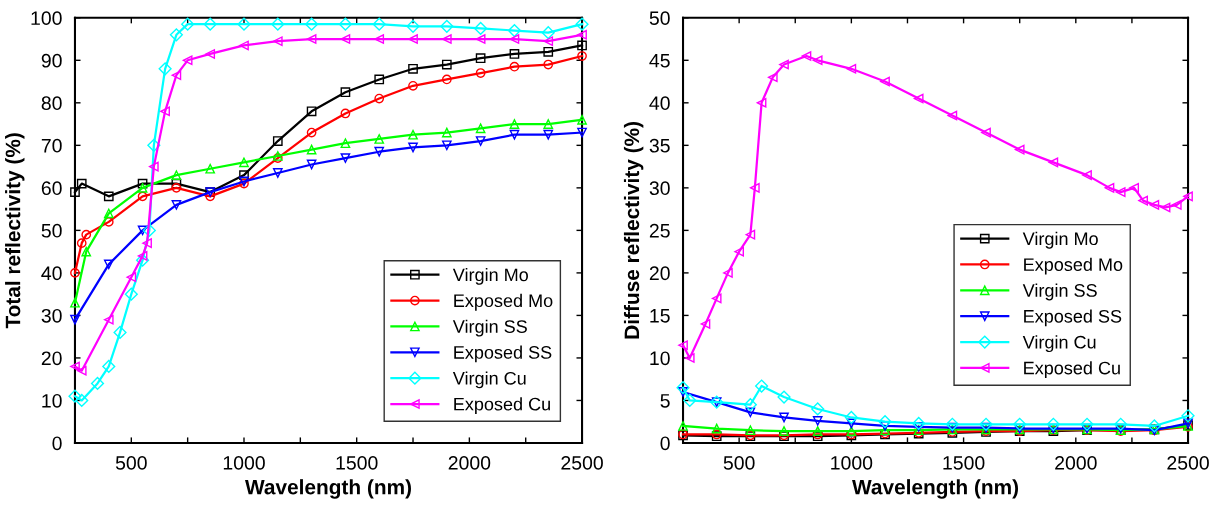 The width and height of the screenshot is (1221, 523). I want to click on y-tick-label: 45, so click(659, 60).